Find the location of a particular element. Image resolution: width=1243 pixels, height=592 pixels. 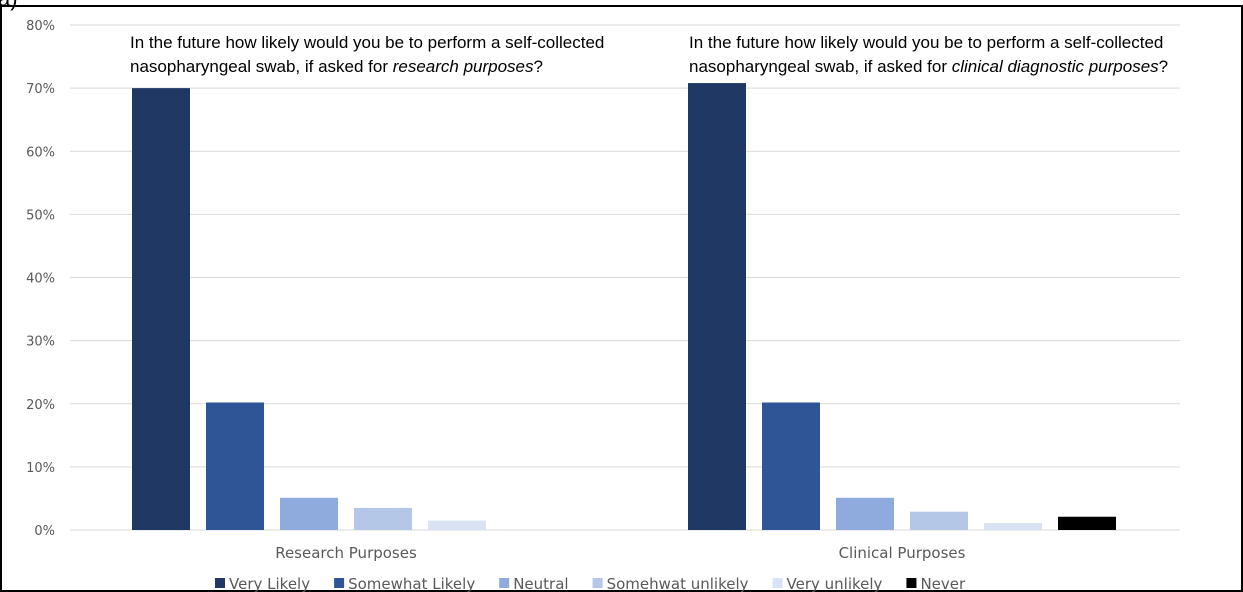

question-clinical-emphasis: clinical diagnostic purposes is located at coordinates (1055, 66).